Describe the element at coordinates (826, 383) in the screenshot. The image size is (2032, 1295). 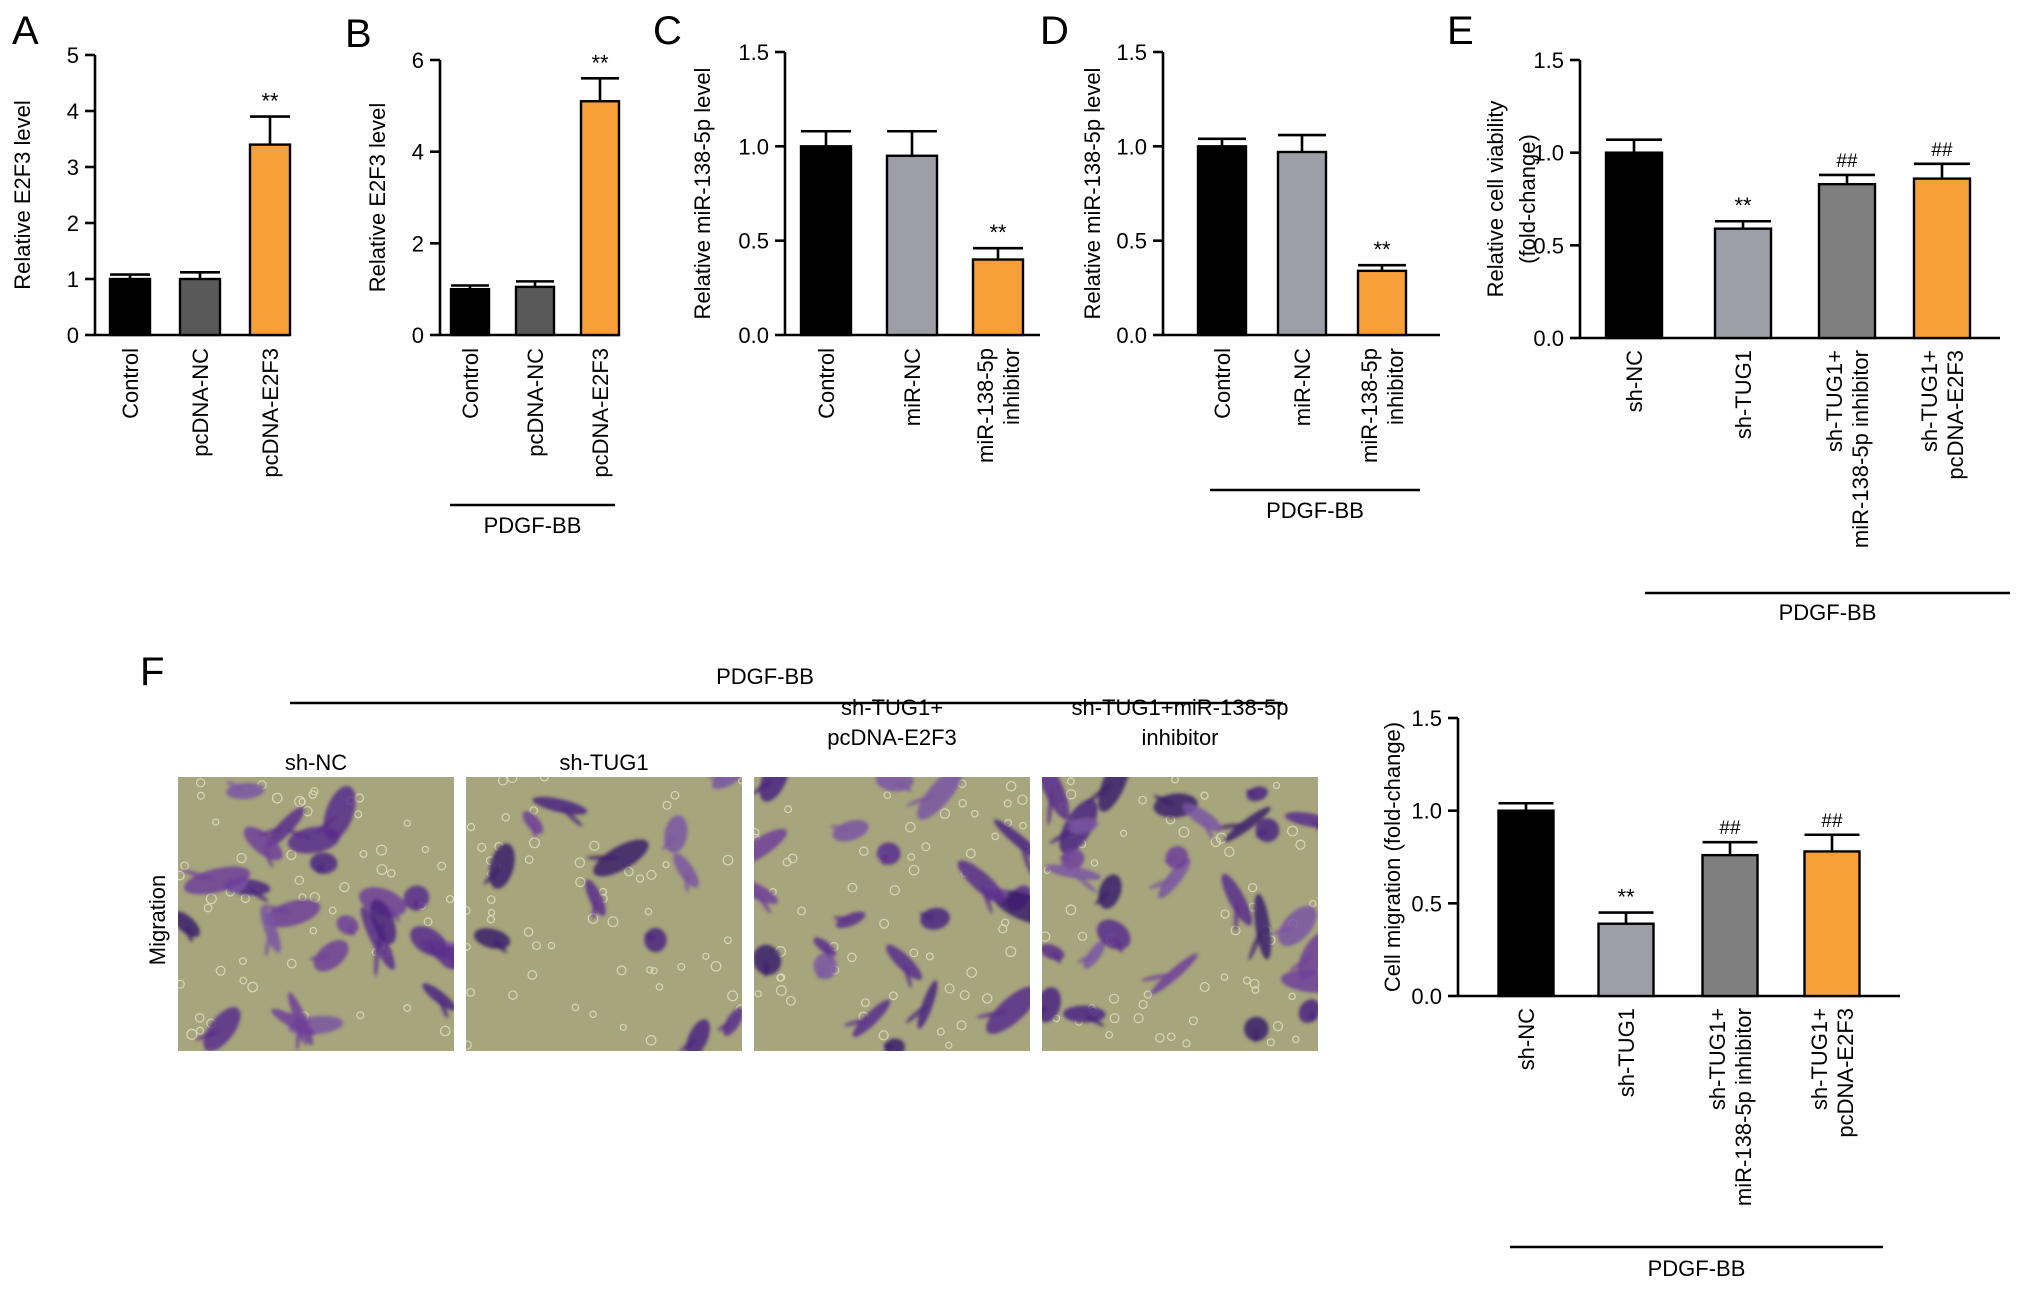
I see `category-label-c: Control` at that location.